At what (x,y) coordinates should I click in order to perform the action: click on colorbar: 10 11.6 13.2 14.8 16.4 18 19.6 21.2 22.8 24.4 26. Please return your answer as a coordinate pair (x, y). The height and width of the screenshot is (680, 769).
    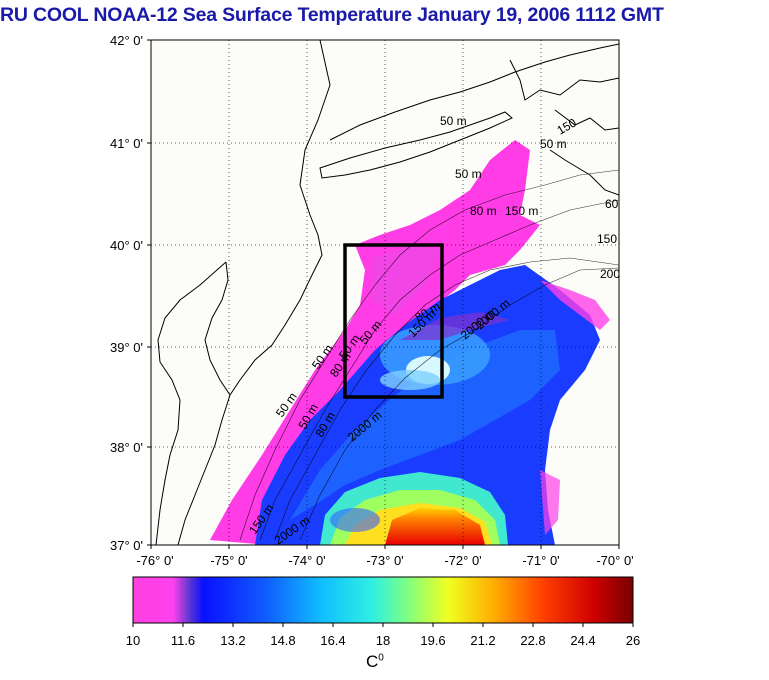
    Looking at the image, I should click on (383, 612).